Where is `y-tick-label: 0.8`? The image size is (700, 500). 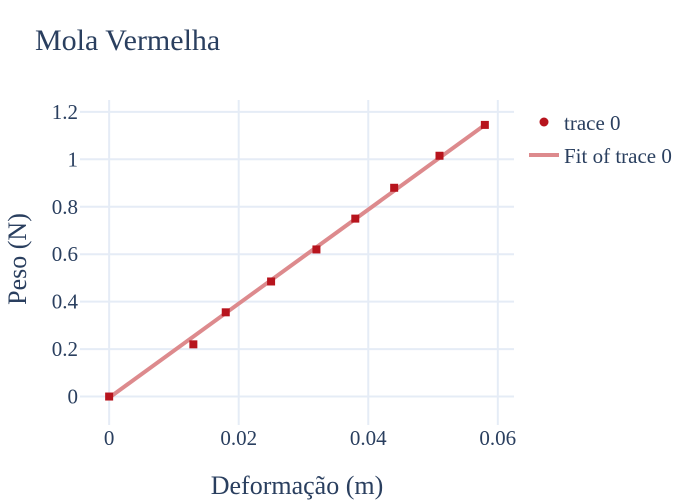 y-tick-label: 0.8 is located at coordinates (65, 207).